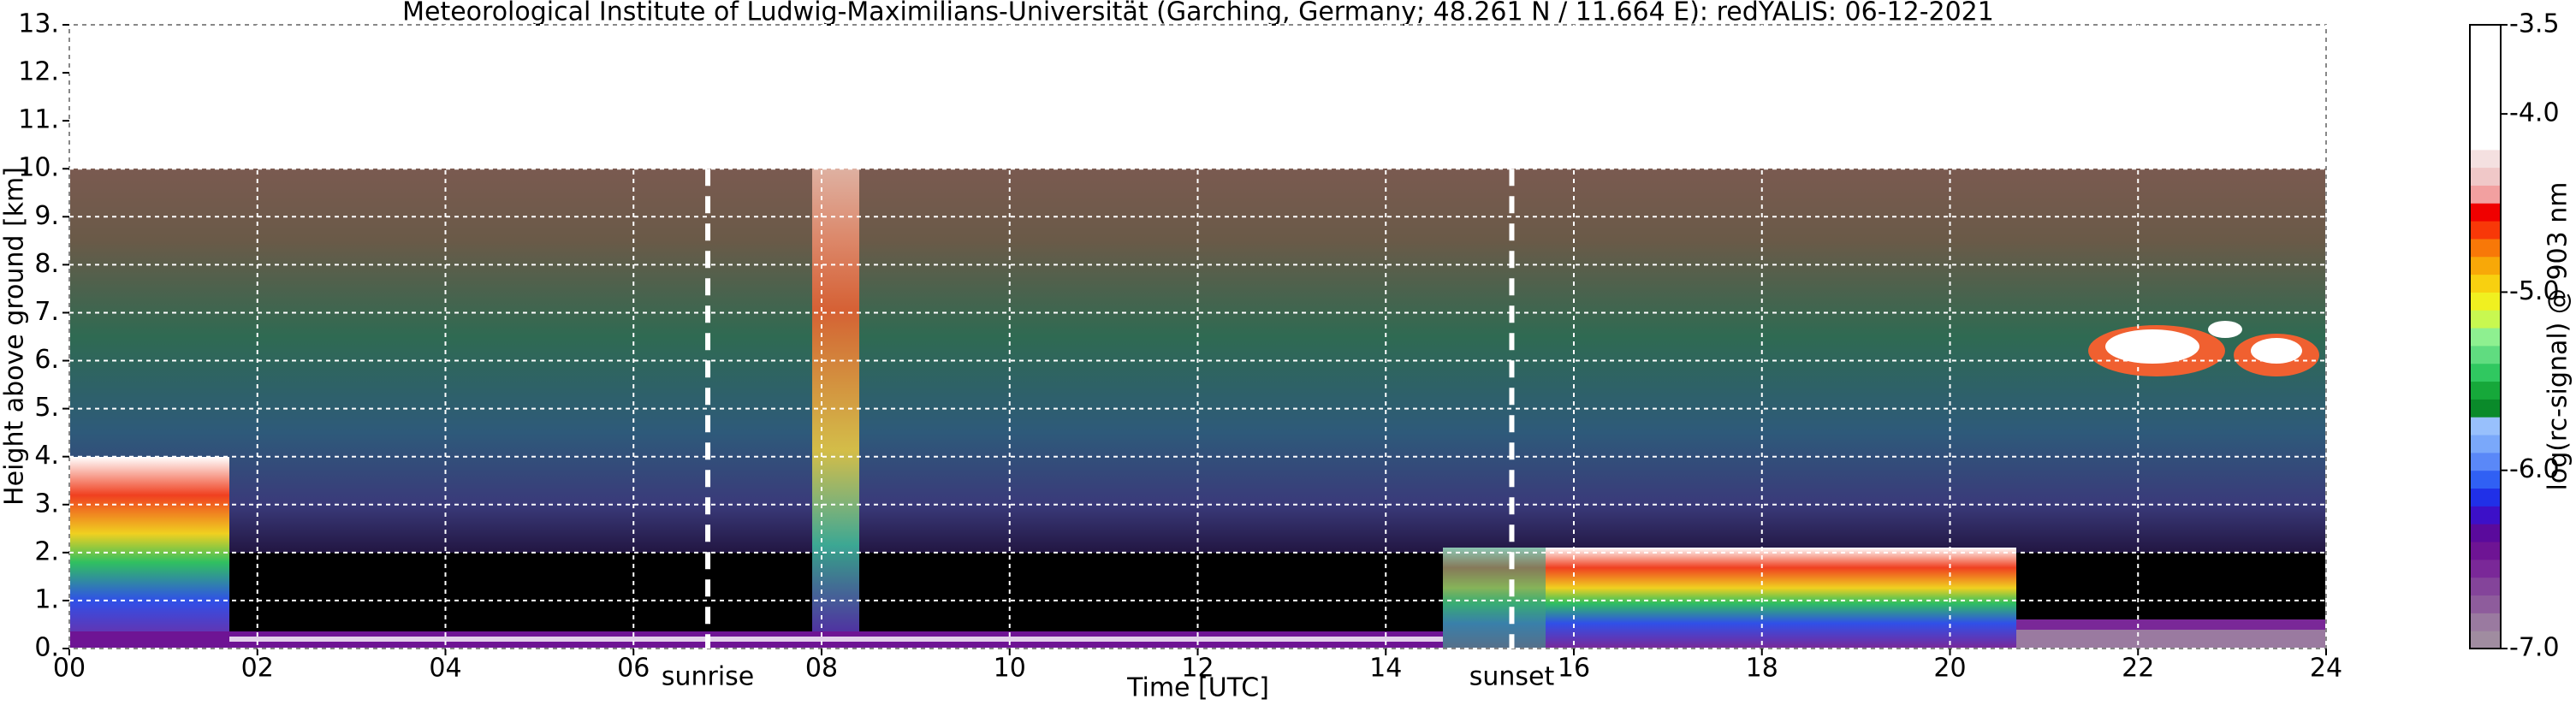  Describe the element at coordinates (2534, 113) in the screenshot. I see `colorbar-tick-label: -4.0` at that location.